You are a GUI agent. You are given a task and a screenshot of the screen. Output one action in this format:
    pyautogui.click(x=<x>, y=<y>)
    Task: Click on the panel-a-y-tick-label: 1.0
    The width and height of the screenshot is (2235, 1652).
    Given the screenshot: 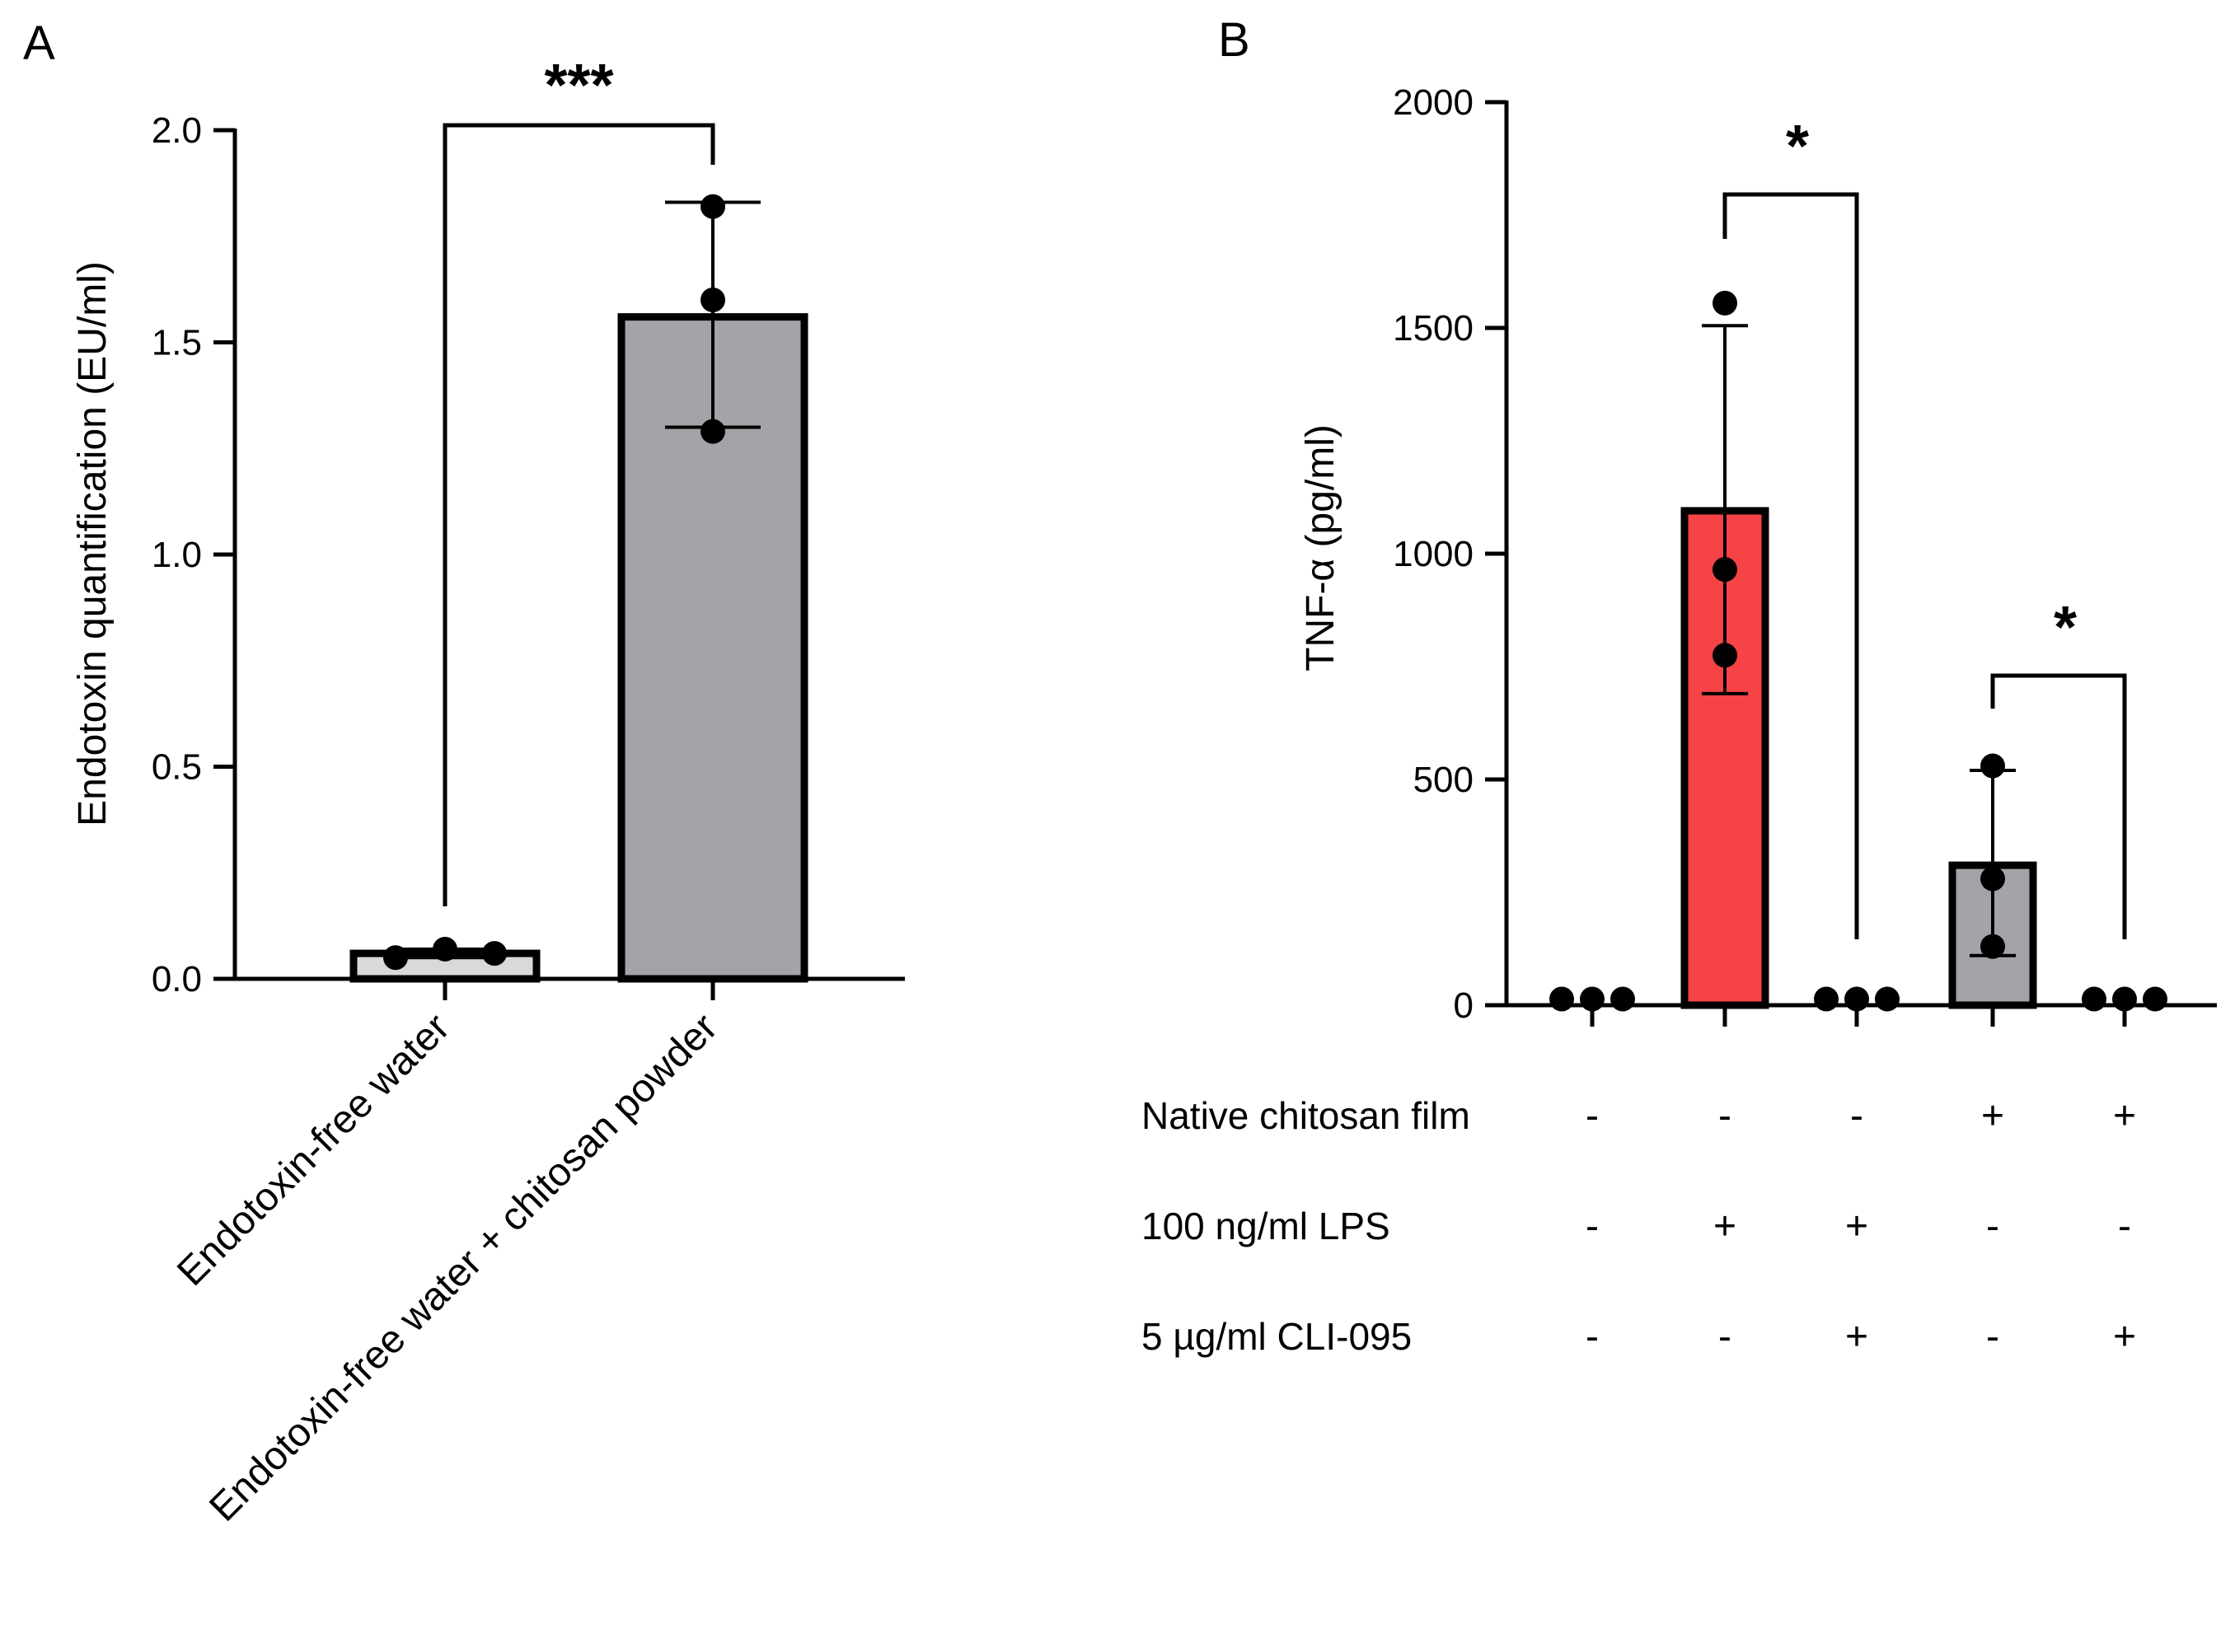 What is the action you would take?
    pyautogui.click(x=177, y=555)
    